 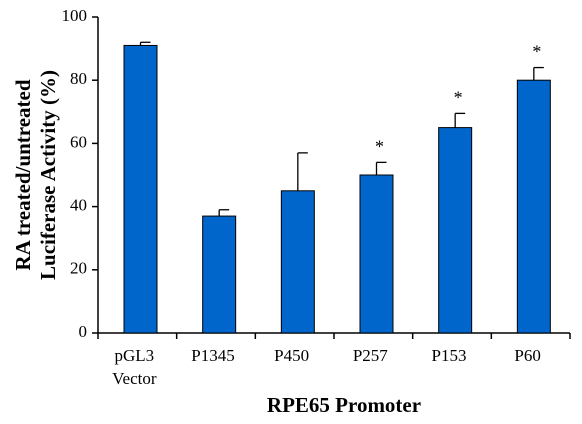 What do you see at coordinates (48, 175) in the screenshot?
I see `y-axis-title-line: Luciferase Activity (%)` at bounding box center [48, 175].